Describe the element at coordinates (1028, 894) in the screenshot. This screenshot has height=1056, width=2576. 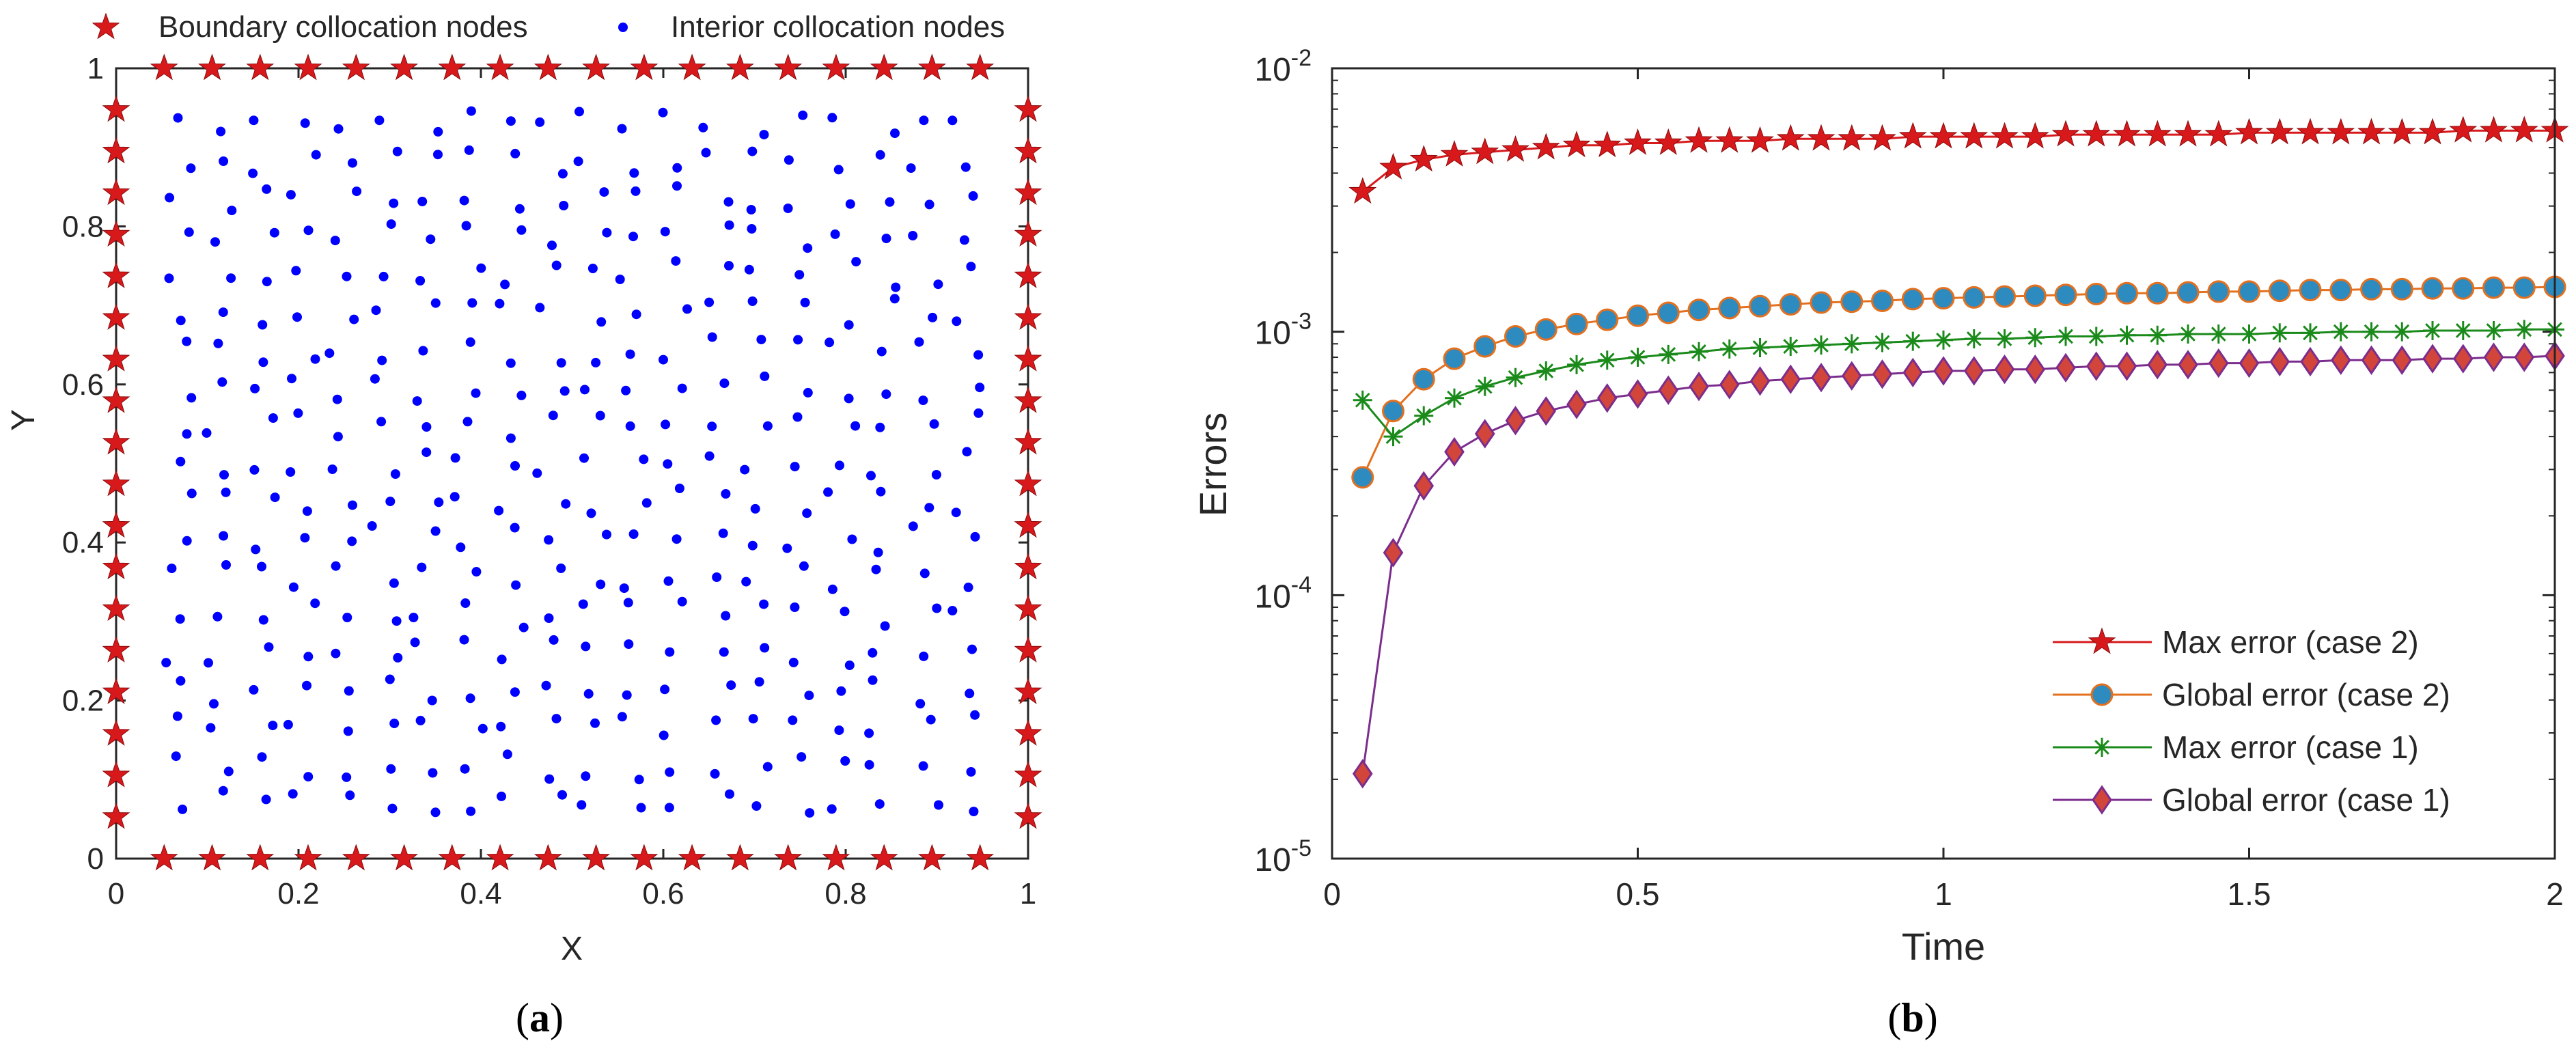
I see `x-tick-label-a: 1` at that location.